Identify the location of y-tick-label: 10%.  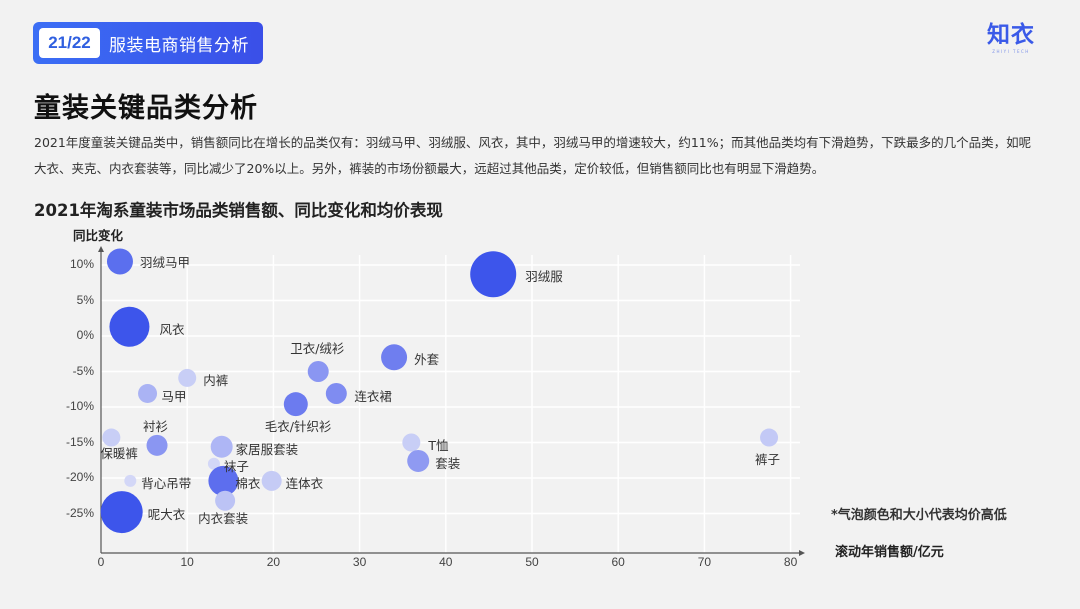
(81, 264).